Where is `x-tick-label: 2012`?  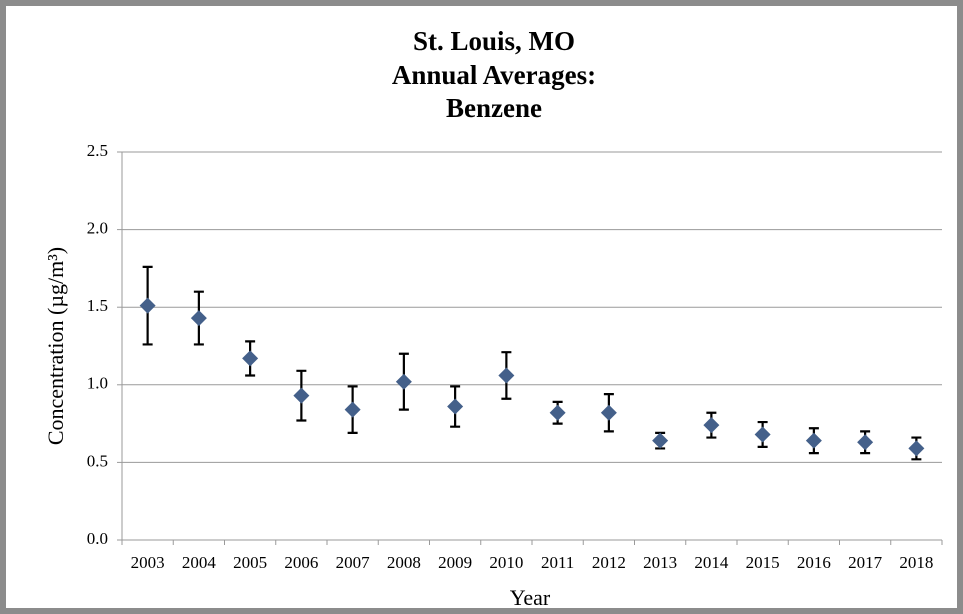 x-tick-label: 2012 is located at coordinates (609, 562).